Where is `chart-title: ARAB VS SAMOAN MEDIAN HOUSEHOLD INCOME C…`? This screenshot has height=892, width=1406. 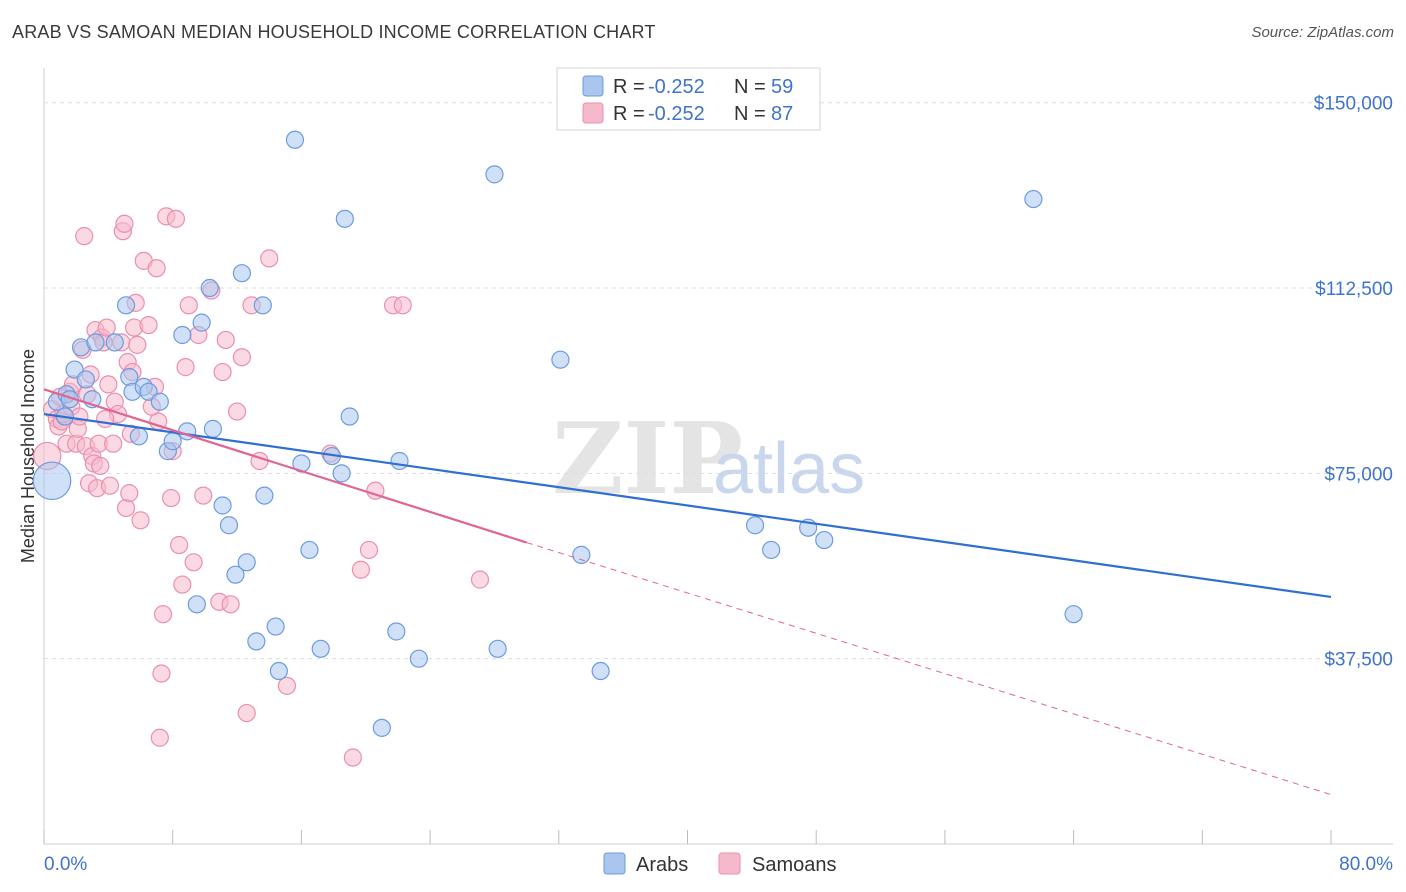 chart-title: ARAB VS SAMOAN MEDIAN HOUSEHOLD INCOME C… is located at coordinates (334, 32).